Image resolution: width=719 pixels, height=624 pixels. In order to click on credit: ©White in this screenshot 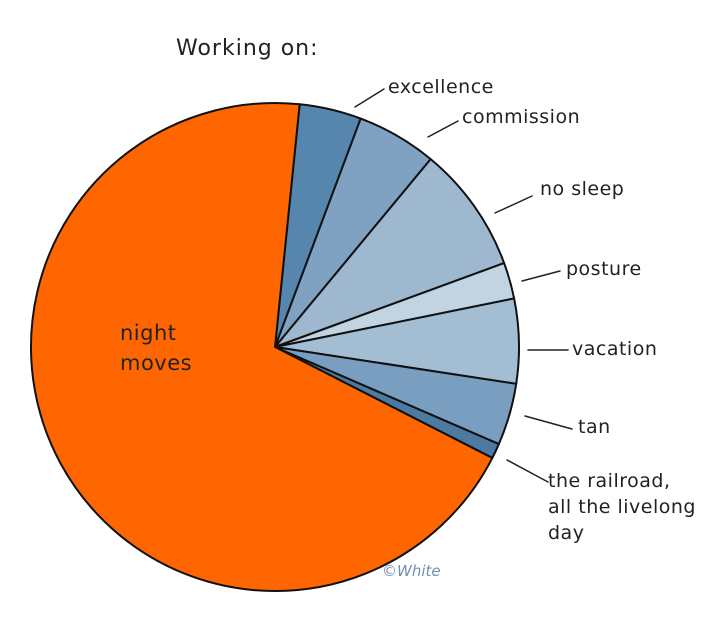, I will do `click(411, 571)`.